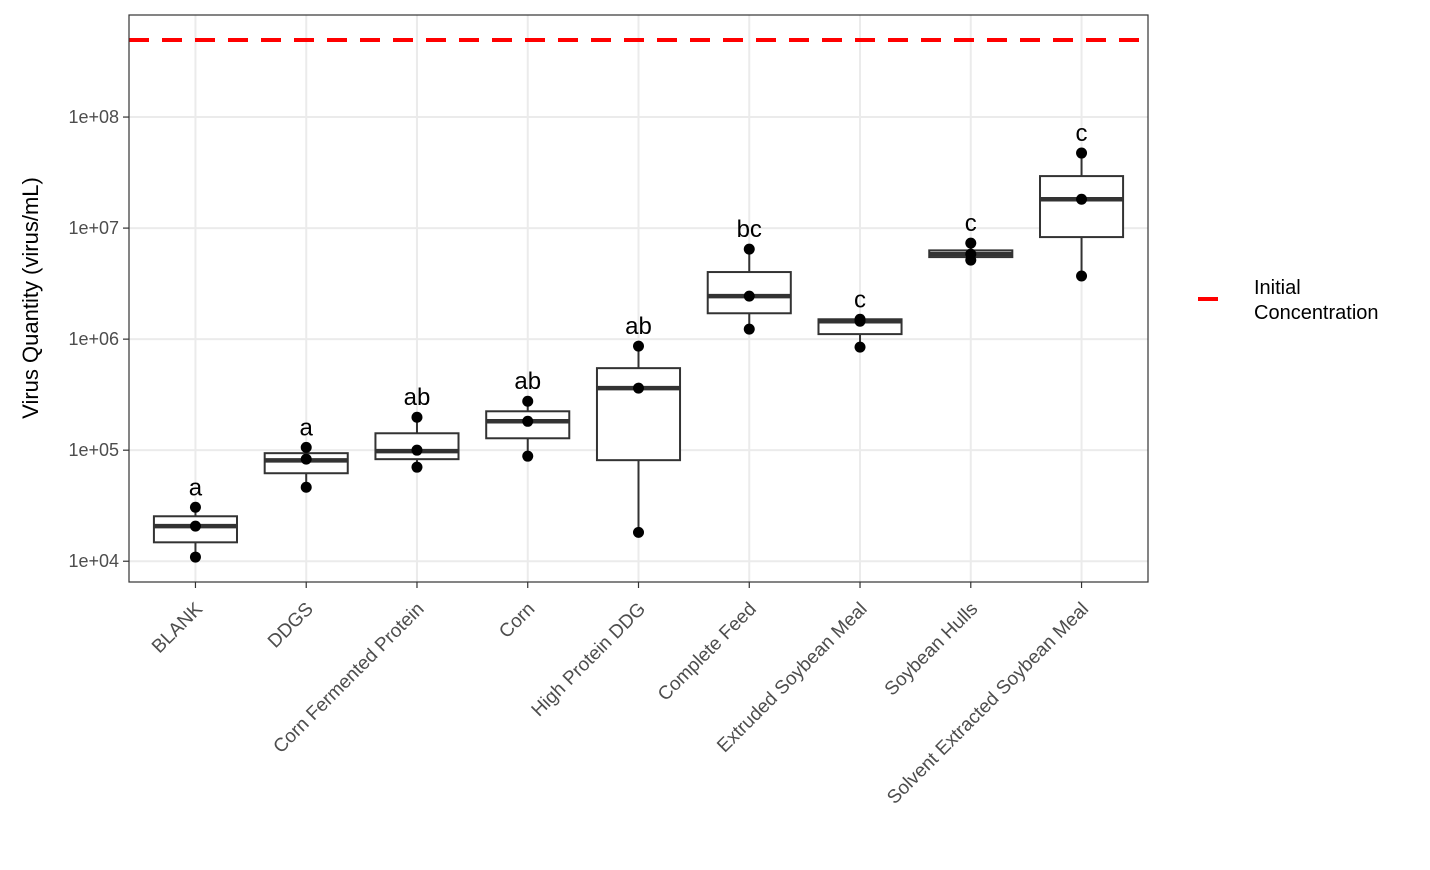  Describe the element at coordinates (1316, 300) in the screenshot. I see `legend-label: Initial Concentration` at that location.